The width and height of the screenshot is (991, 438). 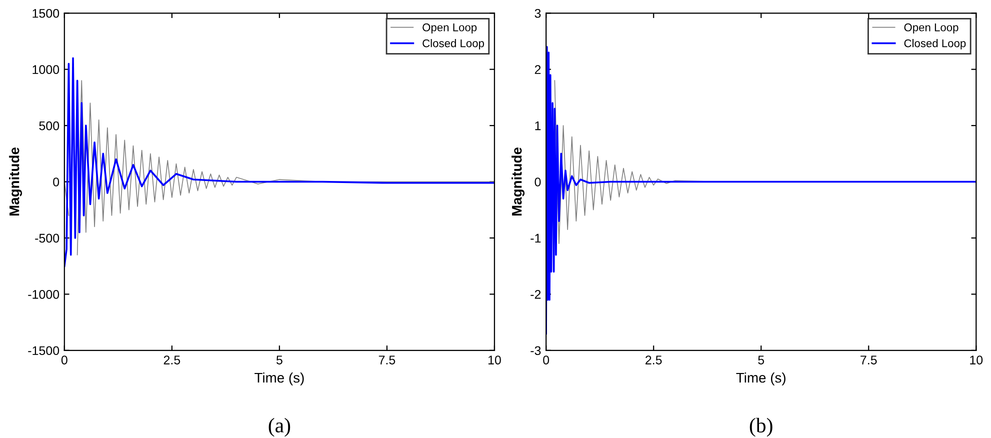 What do you see at coordinates (44, 294) in the screenshot?
I see `y-tick-label: -1000` at bounding box center [44, 294].